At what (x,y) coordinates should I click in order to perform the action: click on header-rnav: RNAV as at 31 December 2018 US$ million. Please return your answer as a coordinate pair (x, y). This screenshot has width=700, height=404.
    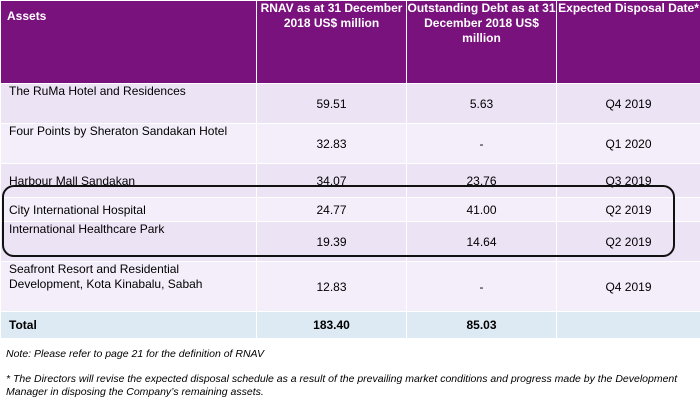
    Looking at the image, I should click on (331, 42).